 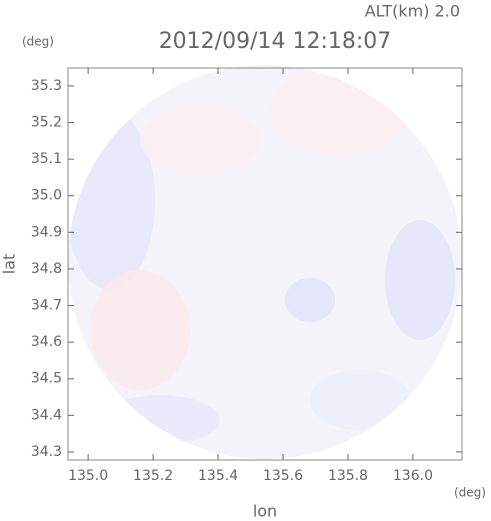 What do you see at coordinates (46, 306) in the screenshot?
I see `y-tick-label: 34.7` at bounding box center [46, 306].